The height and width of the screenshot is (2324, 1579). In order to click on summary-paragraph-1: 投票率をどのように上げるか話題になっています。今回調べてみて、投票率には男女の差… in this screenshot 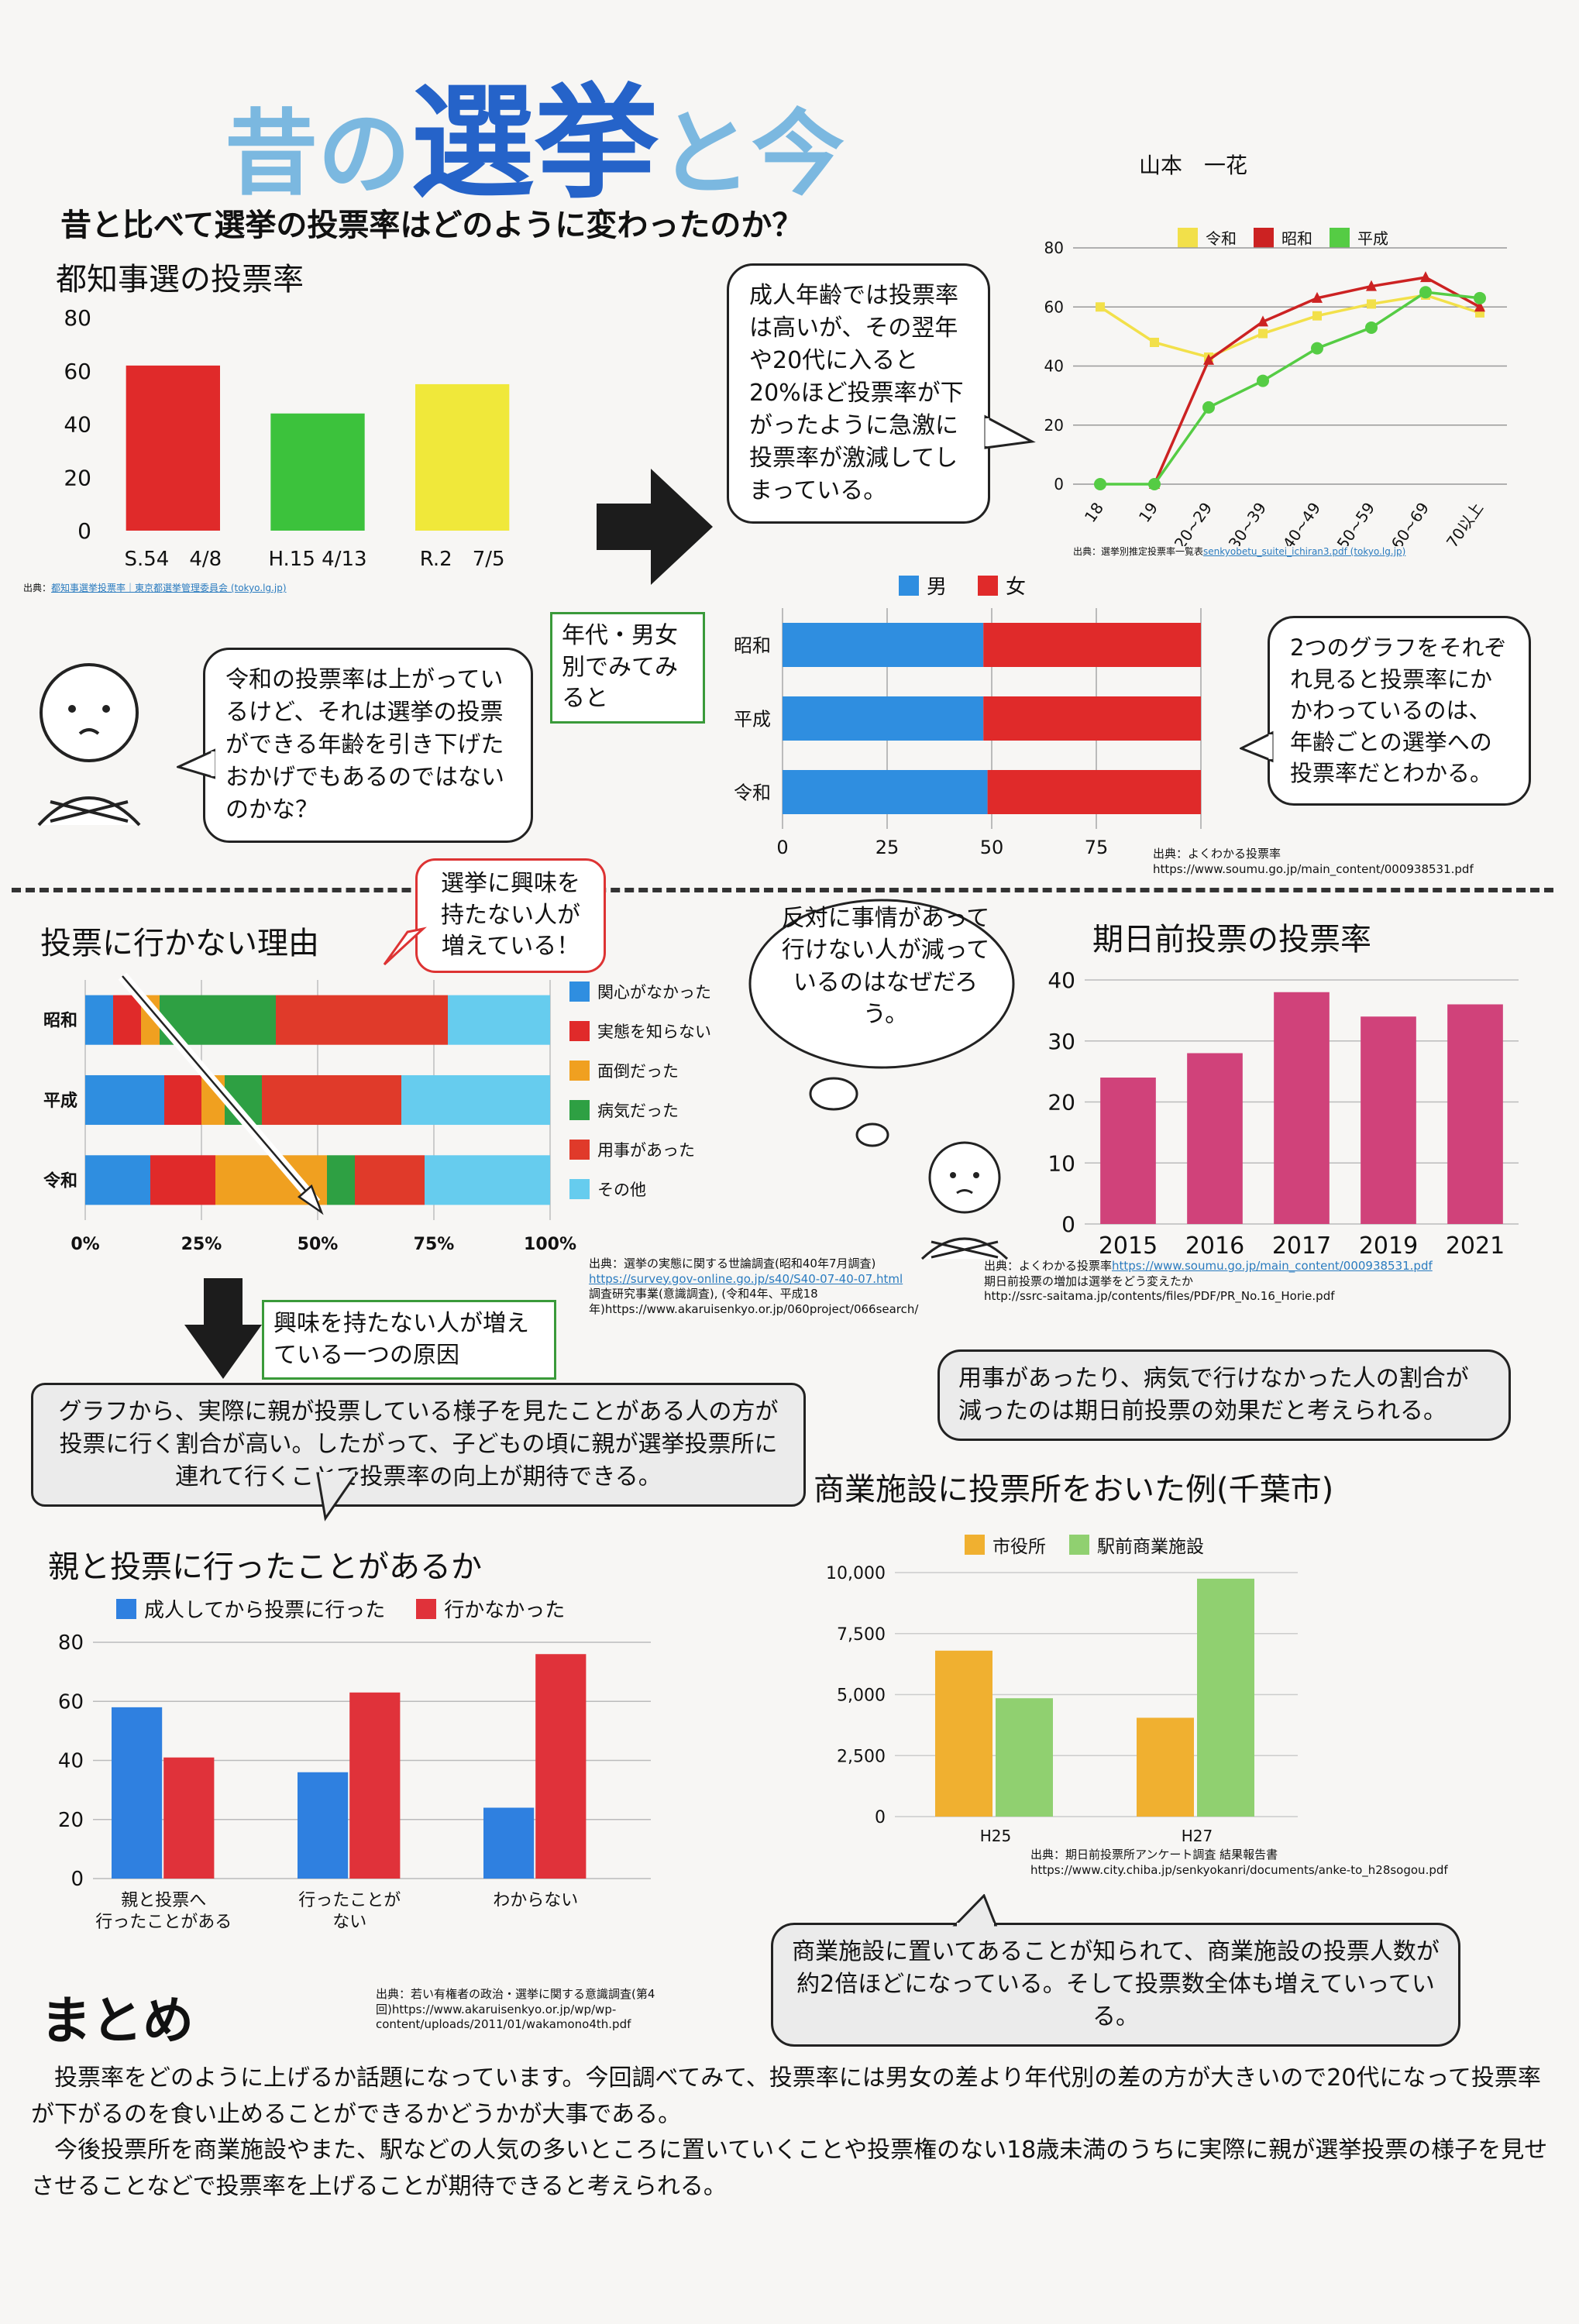, I will do `click(786, 2096)`.